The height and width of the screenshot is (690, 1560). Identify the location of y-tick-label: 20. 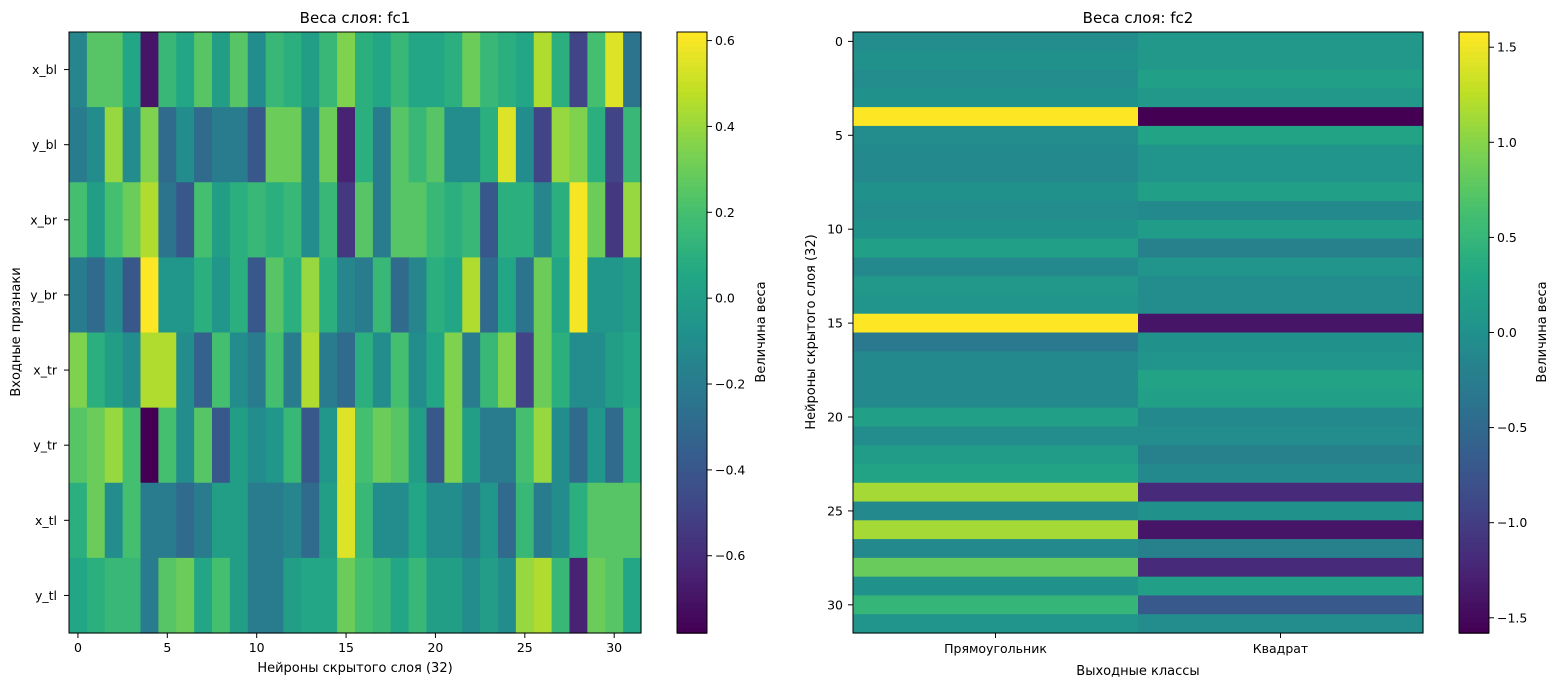
(835, 417).